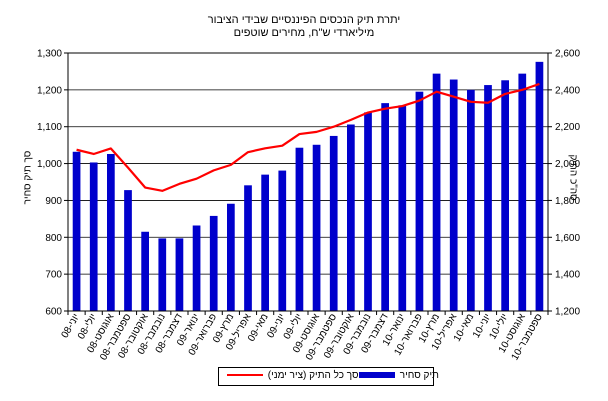 Image resolution: width=608 pixels, height=401 pixels. I want to click on legend-line-swatch, so click(245, 375).